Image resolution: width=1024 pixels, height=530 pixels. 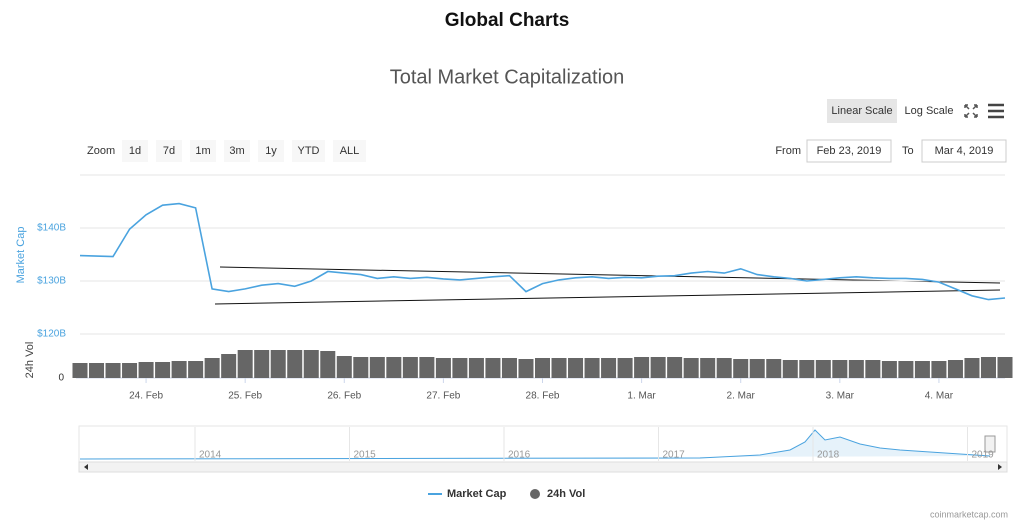 What do you see at coordinates (741, 396) in the screenshot?
I see `x-tick-label: 2. Mar` at bounding box center [741, 396].